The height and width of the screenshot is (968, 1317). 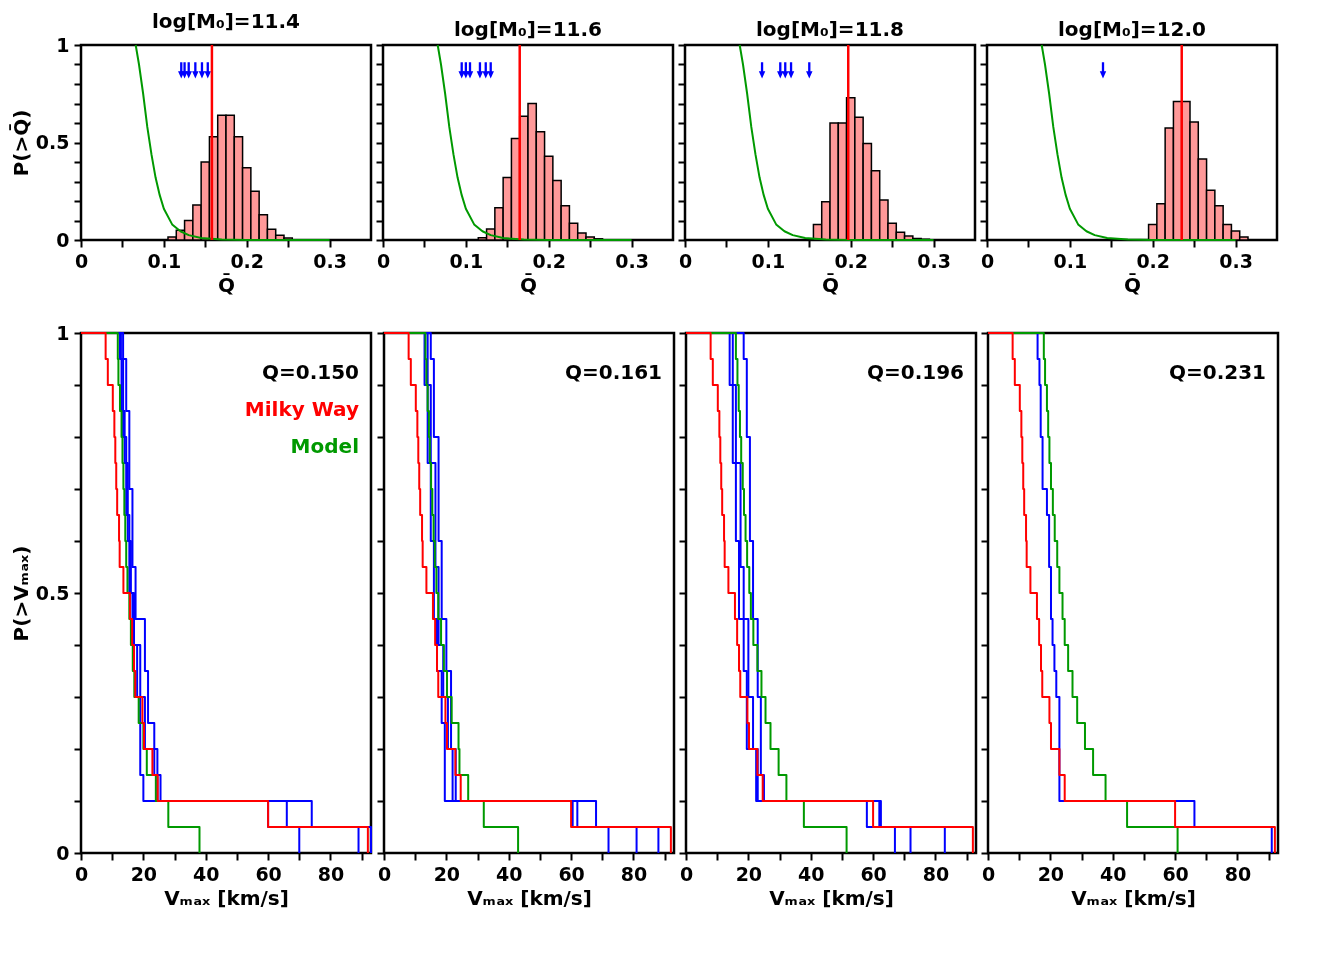 I want to click on chart-title: log[M₀]=11.8, so click(x=830, y=28).